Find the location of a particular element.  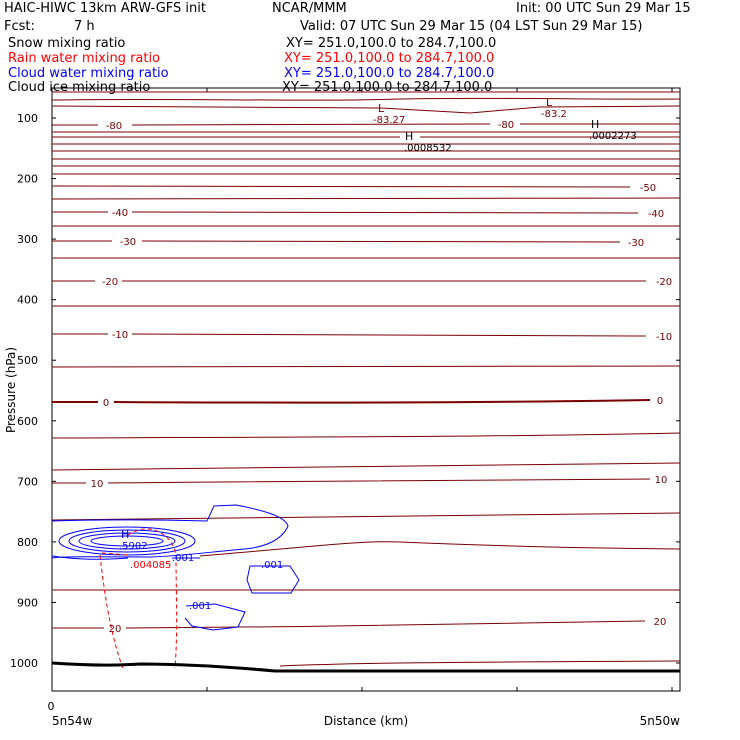

high-value: .0002273 is located at coordinates (613, 136).